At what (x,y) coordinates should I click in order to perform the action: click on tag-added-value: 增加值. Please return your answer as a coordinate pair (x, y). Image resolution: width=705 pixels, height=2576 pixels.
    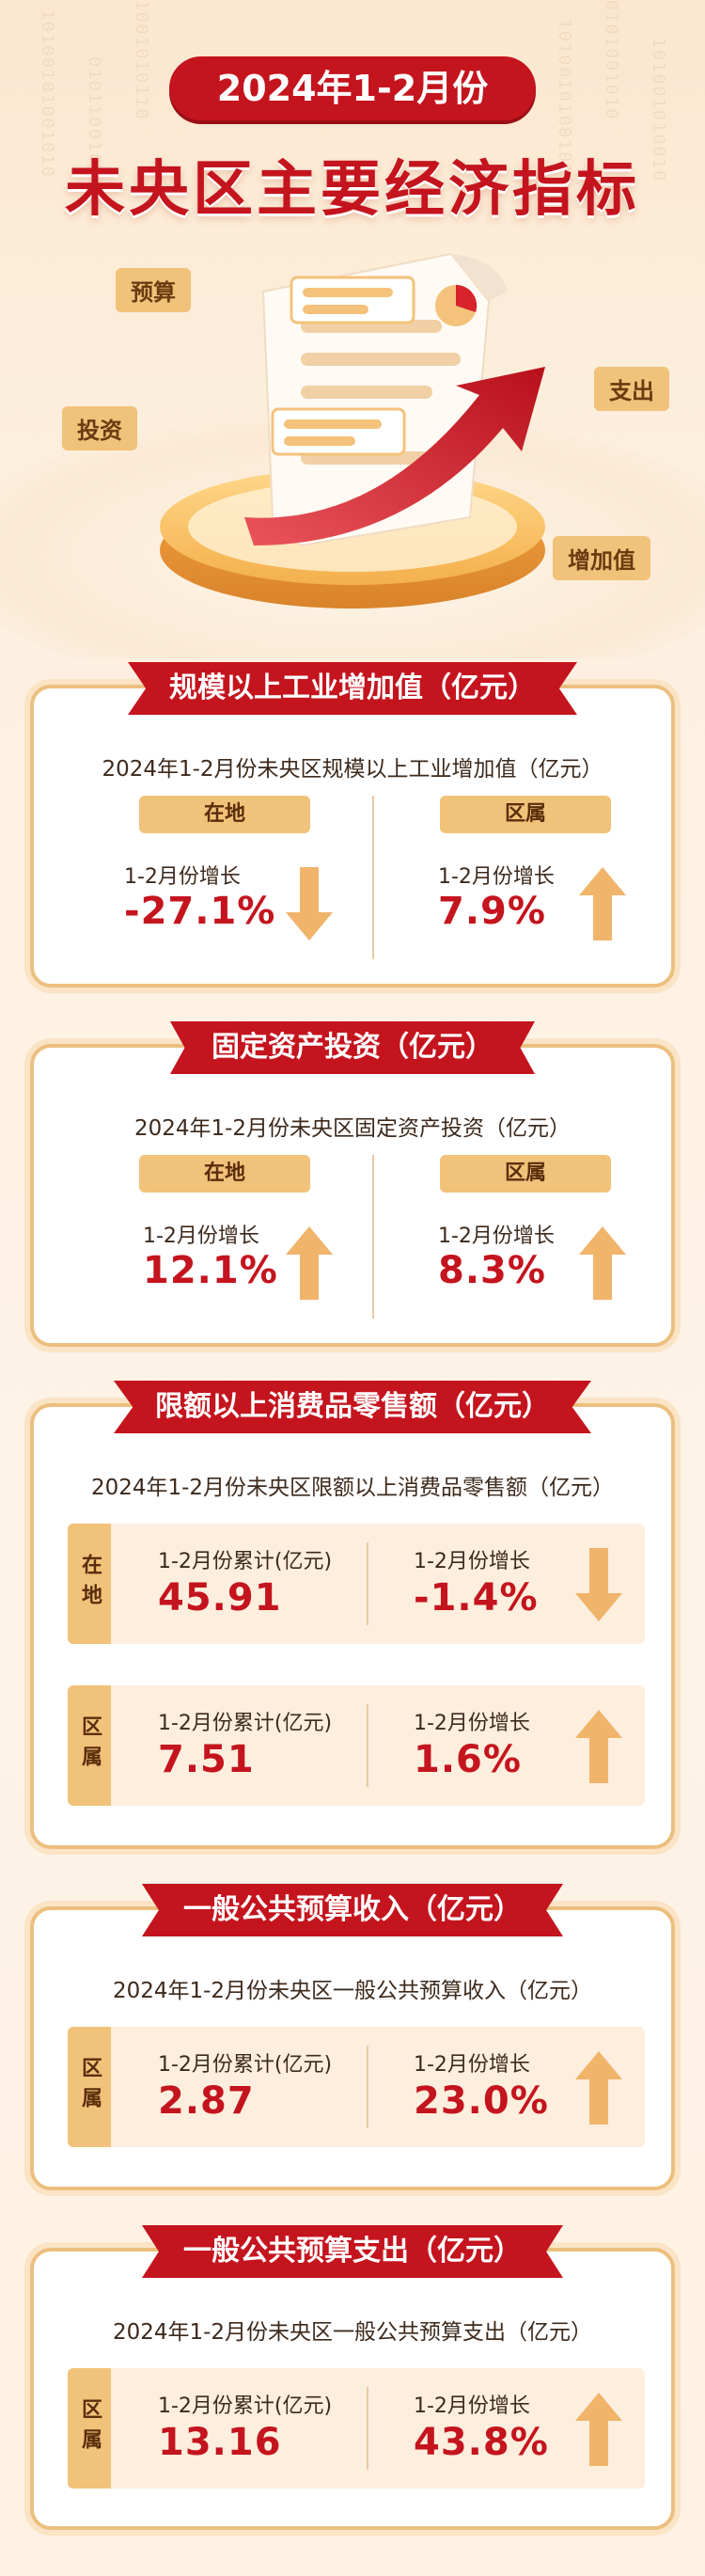
    Looking at the image, I should click on (601, 558).